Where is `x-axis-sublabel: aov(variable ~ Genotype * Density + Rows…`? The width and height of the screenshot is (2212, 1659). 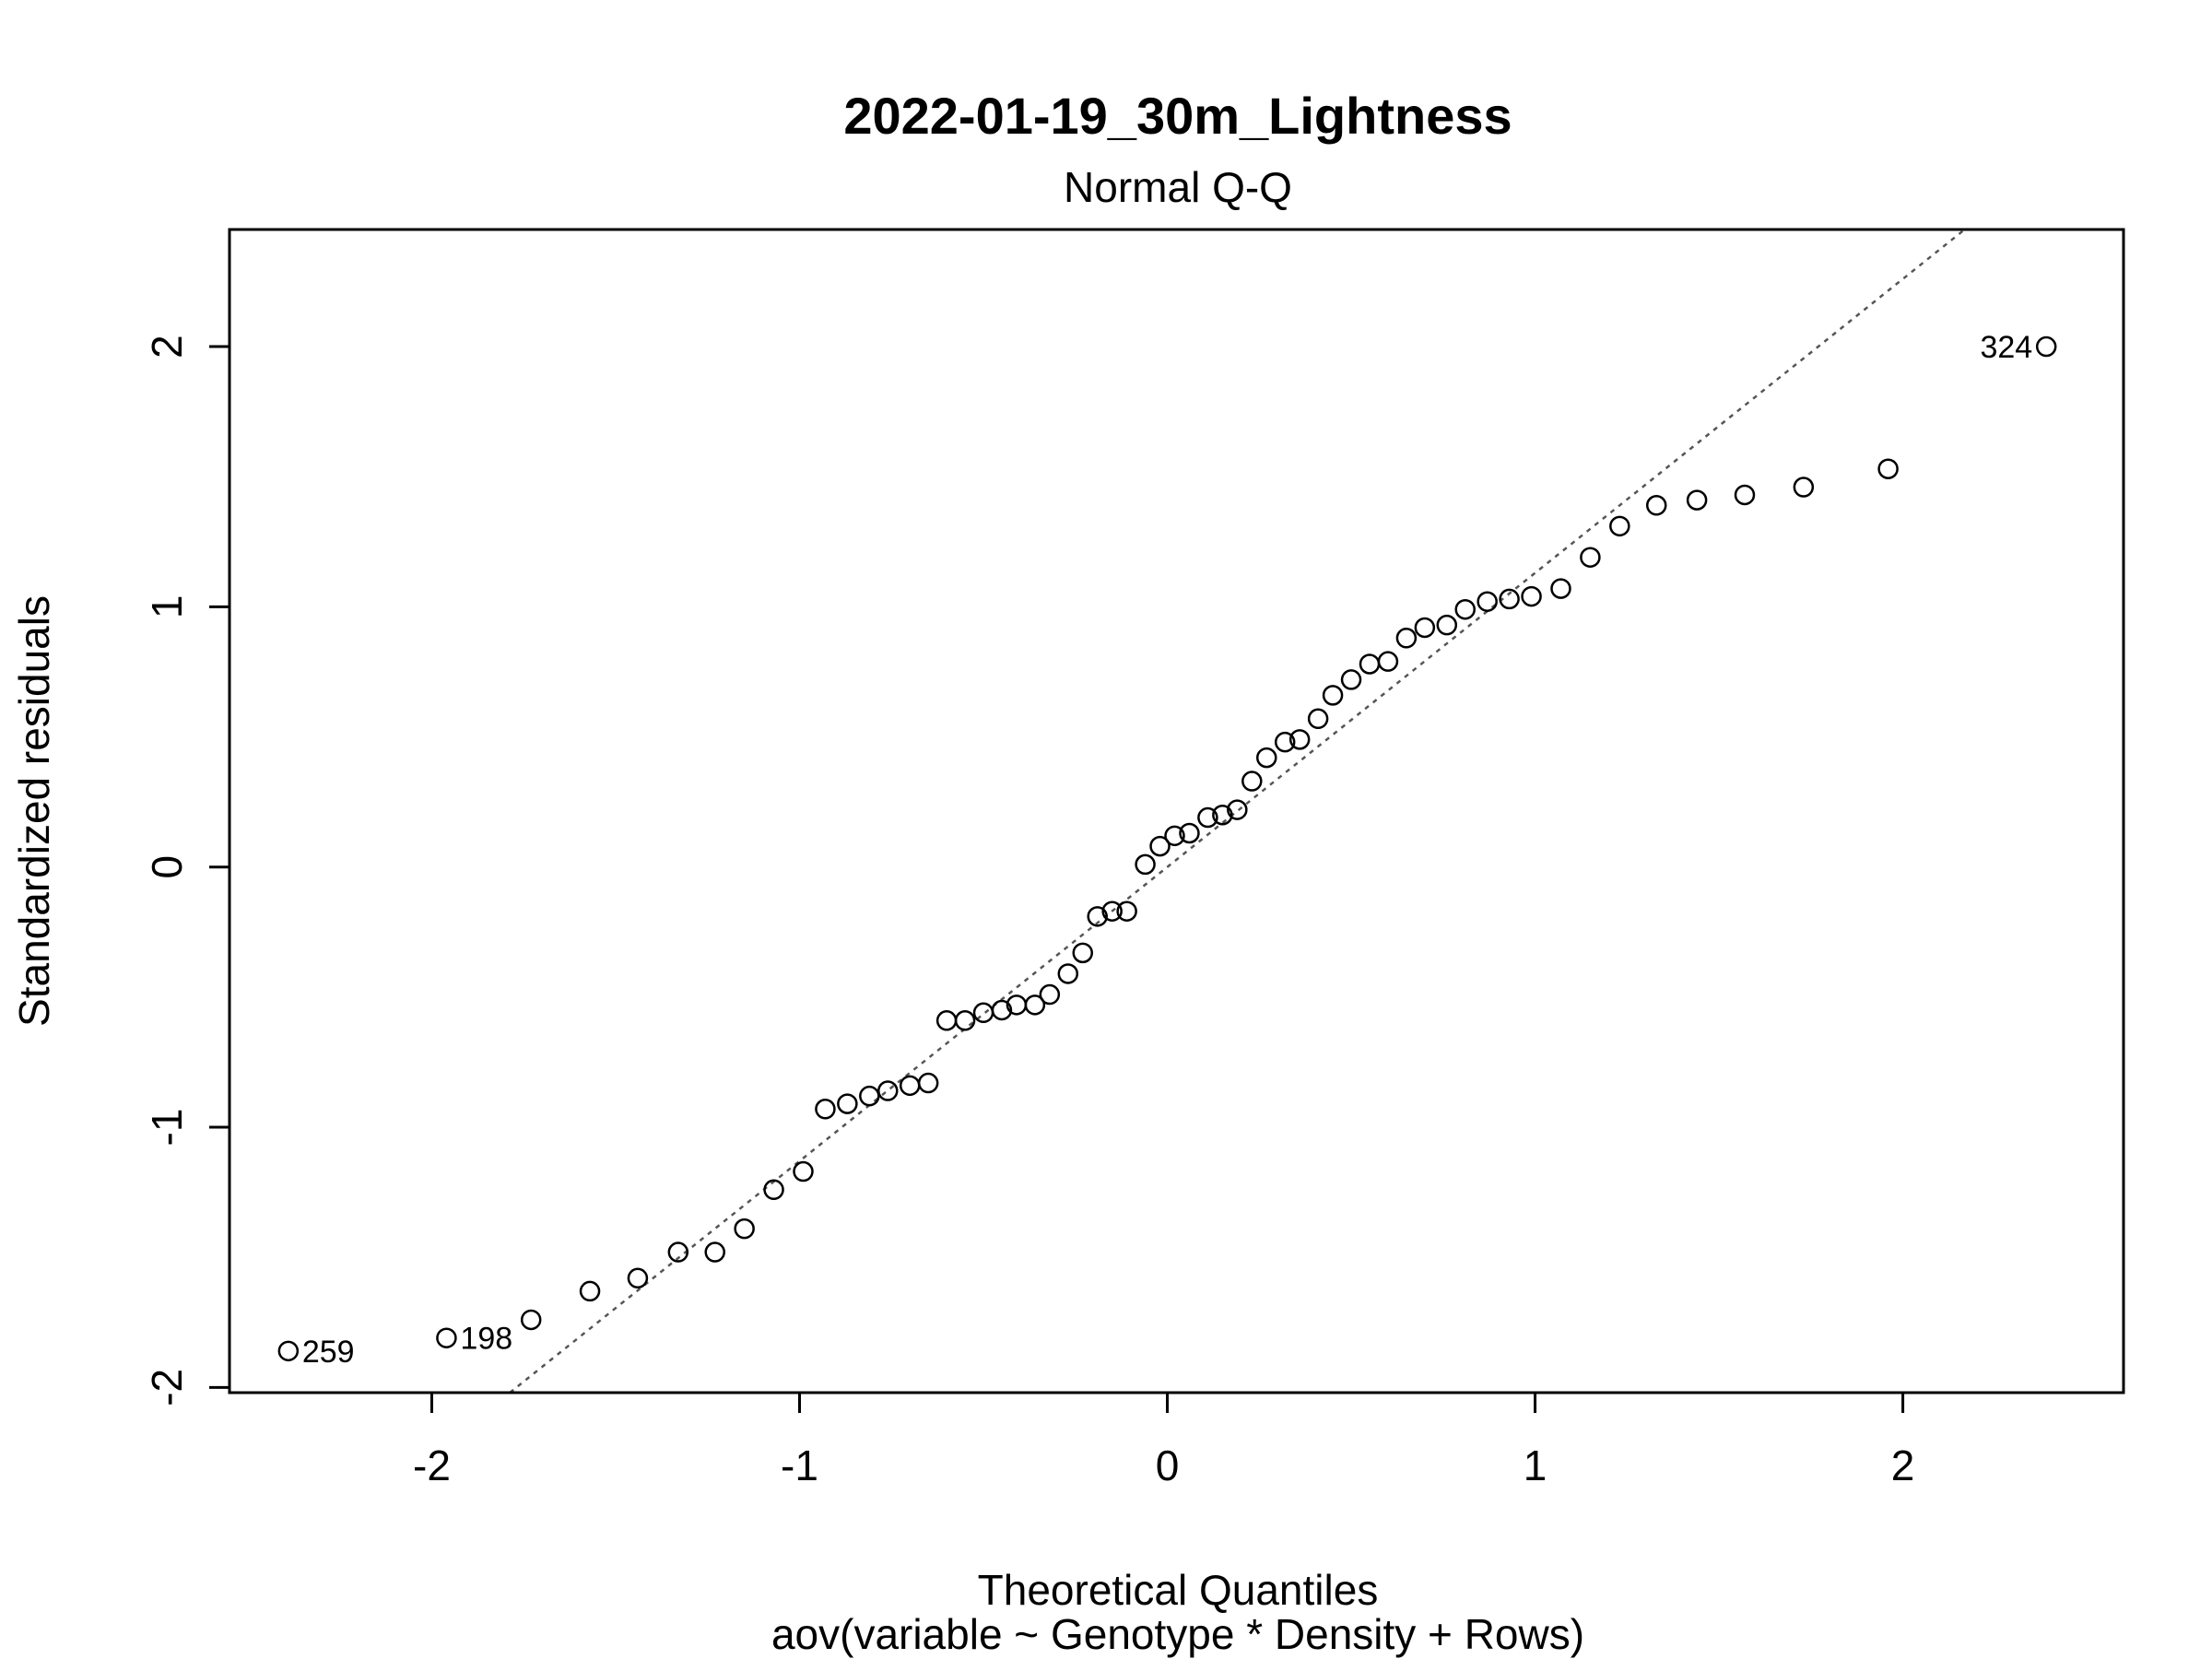 x-axis-sublabel: aov(variable ~ Genotype * Density + Rows… is located at coordinates (1177, 1634).